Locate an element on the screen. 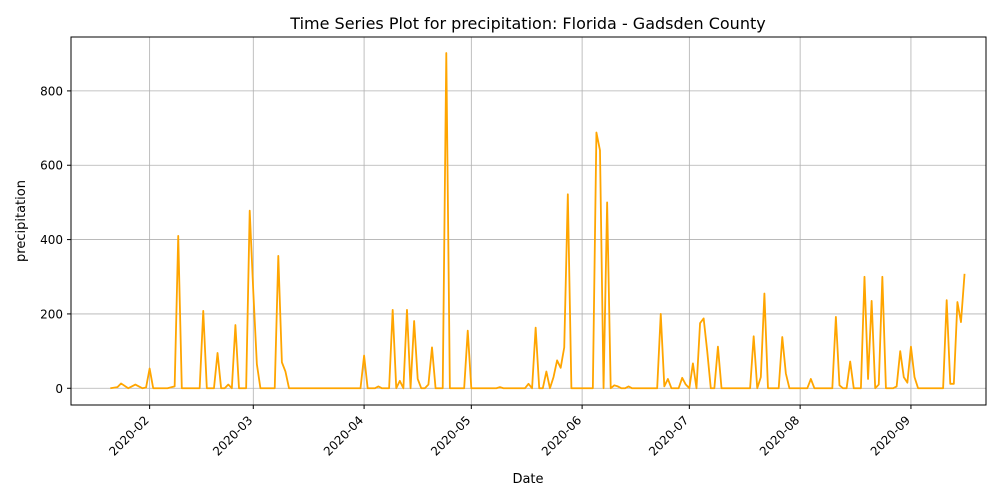 The height and width of the screenshot is (504, 1000). x-axis-label: Date is located at coordinates (527, 479).